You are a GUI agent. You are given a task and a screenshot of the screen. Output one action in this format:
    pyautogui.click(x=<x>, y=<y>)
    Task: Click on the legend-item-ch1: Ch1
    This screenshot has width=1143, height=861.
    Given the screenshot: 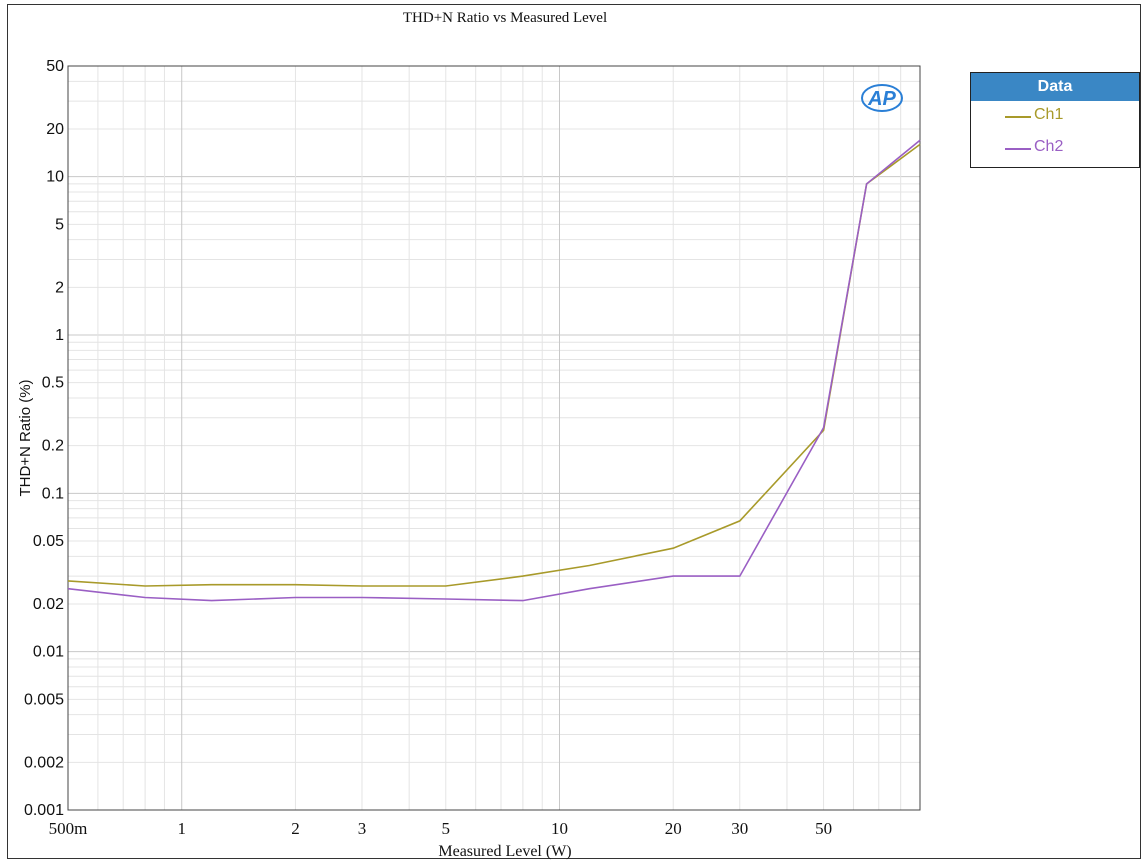 What is the action you would take?
    pyautogui.click(x=1055, y=117)
    